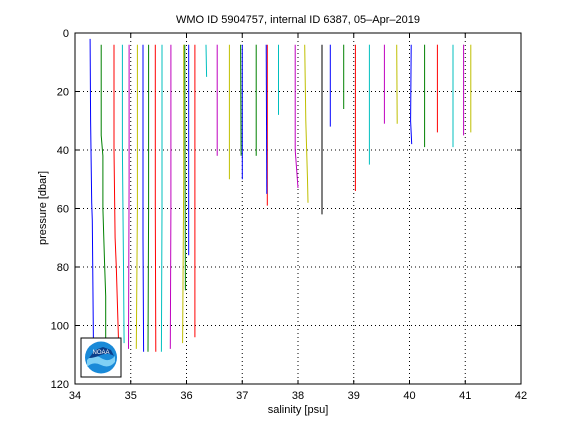 This screenshot has width=576, height=432. What do you see at coordinates (60, 327) in the screenshot?
I see `y-tick-label: 100` at bounding box center [60, 327].